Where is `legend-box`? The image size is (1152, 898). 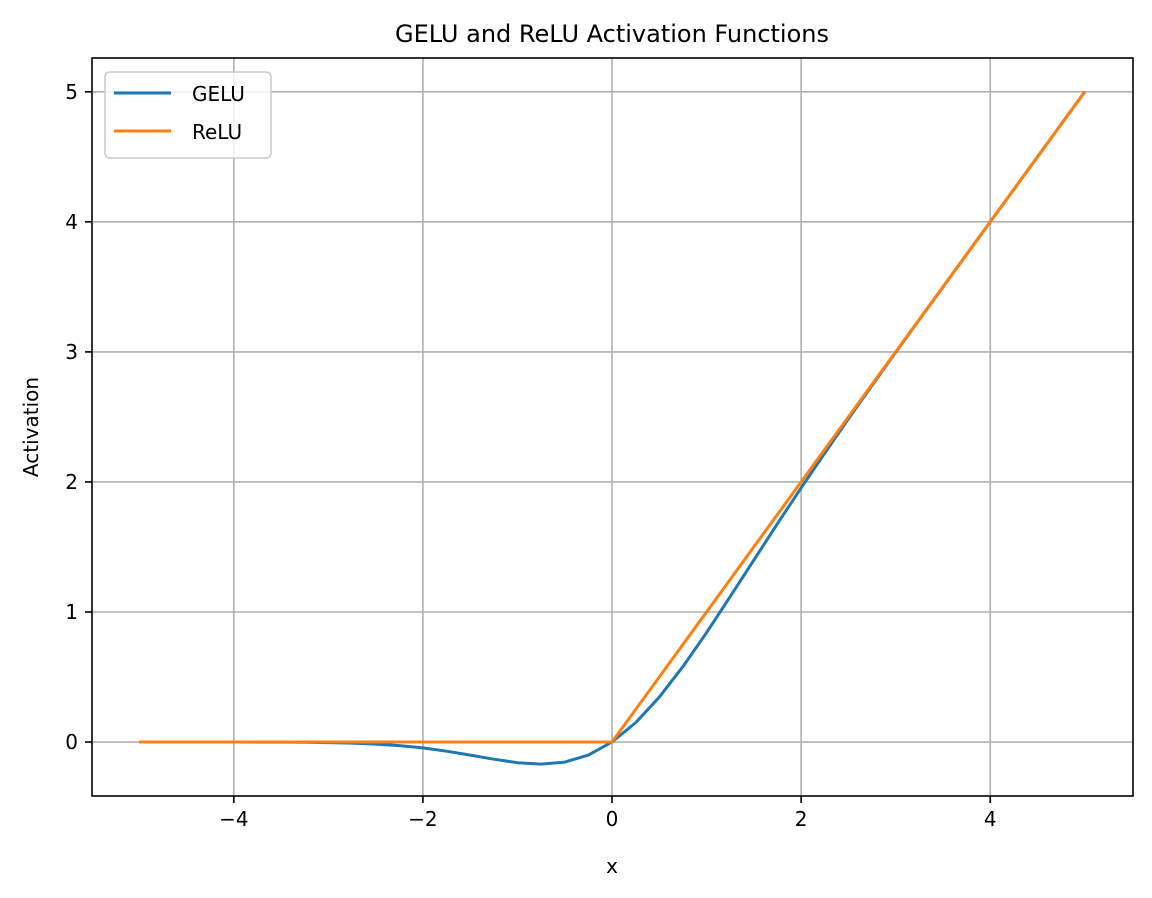 legend-box is located at coordinates (188, 115).